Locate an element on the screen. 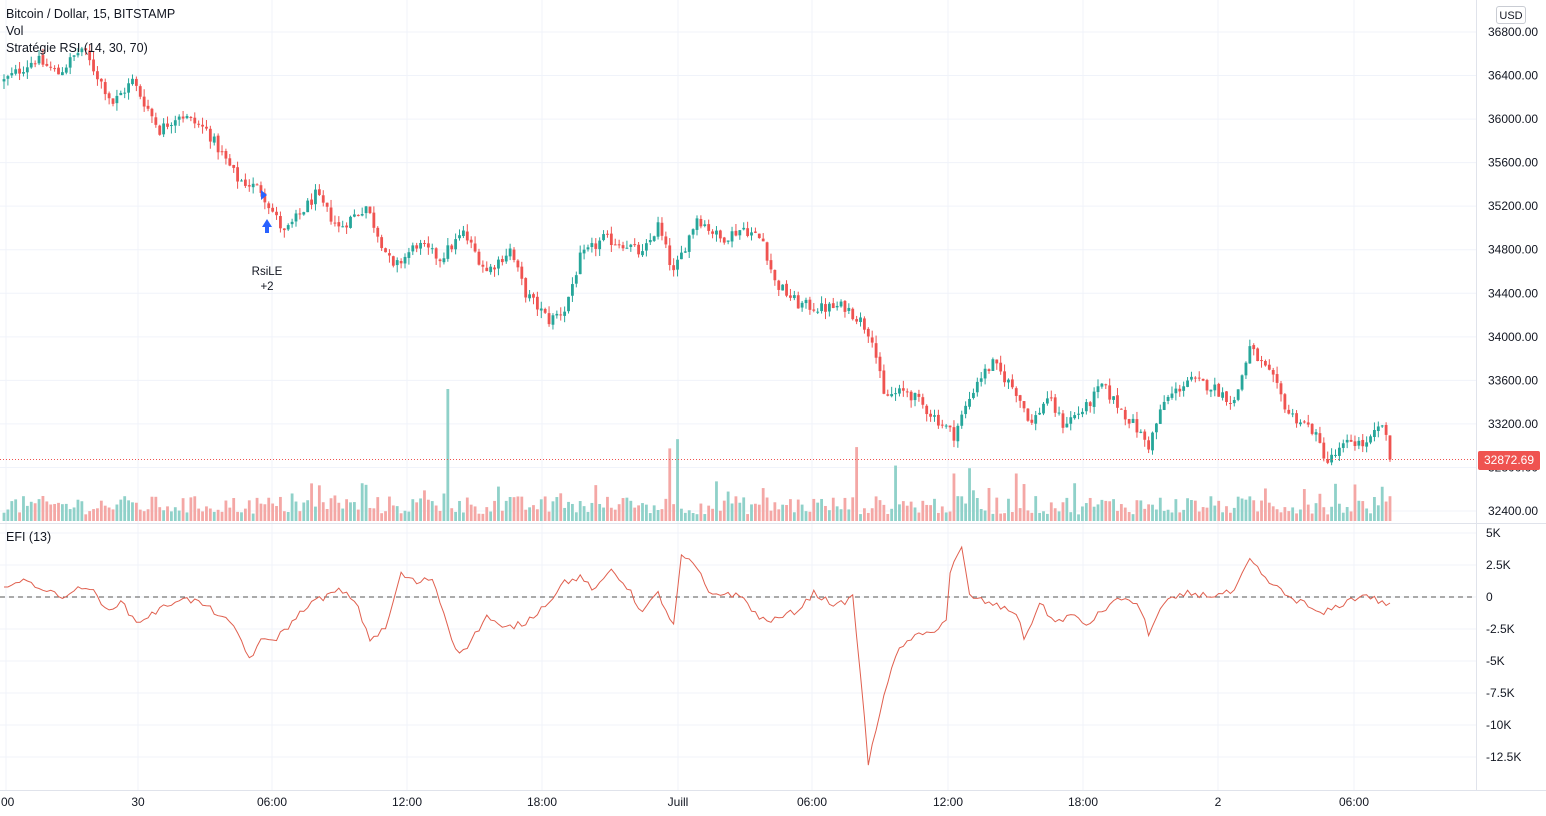 Image resolution: width=1546 pixels, height=816 pixels. volume-legend: Vol is located at coordinates (15, 31).